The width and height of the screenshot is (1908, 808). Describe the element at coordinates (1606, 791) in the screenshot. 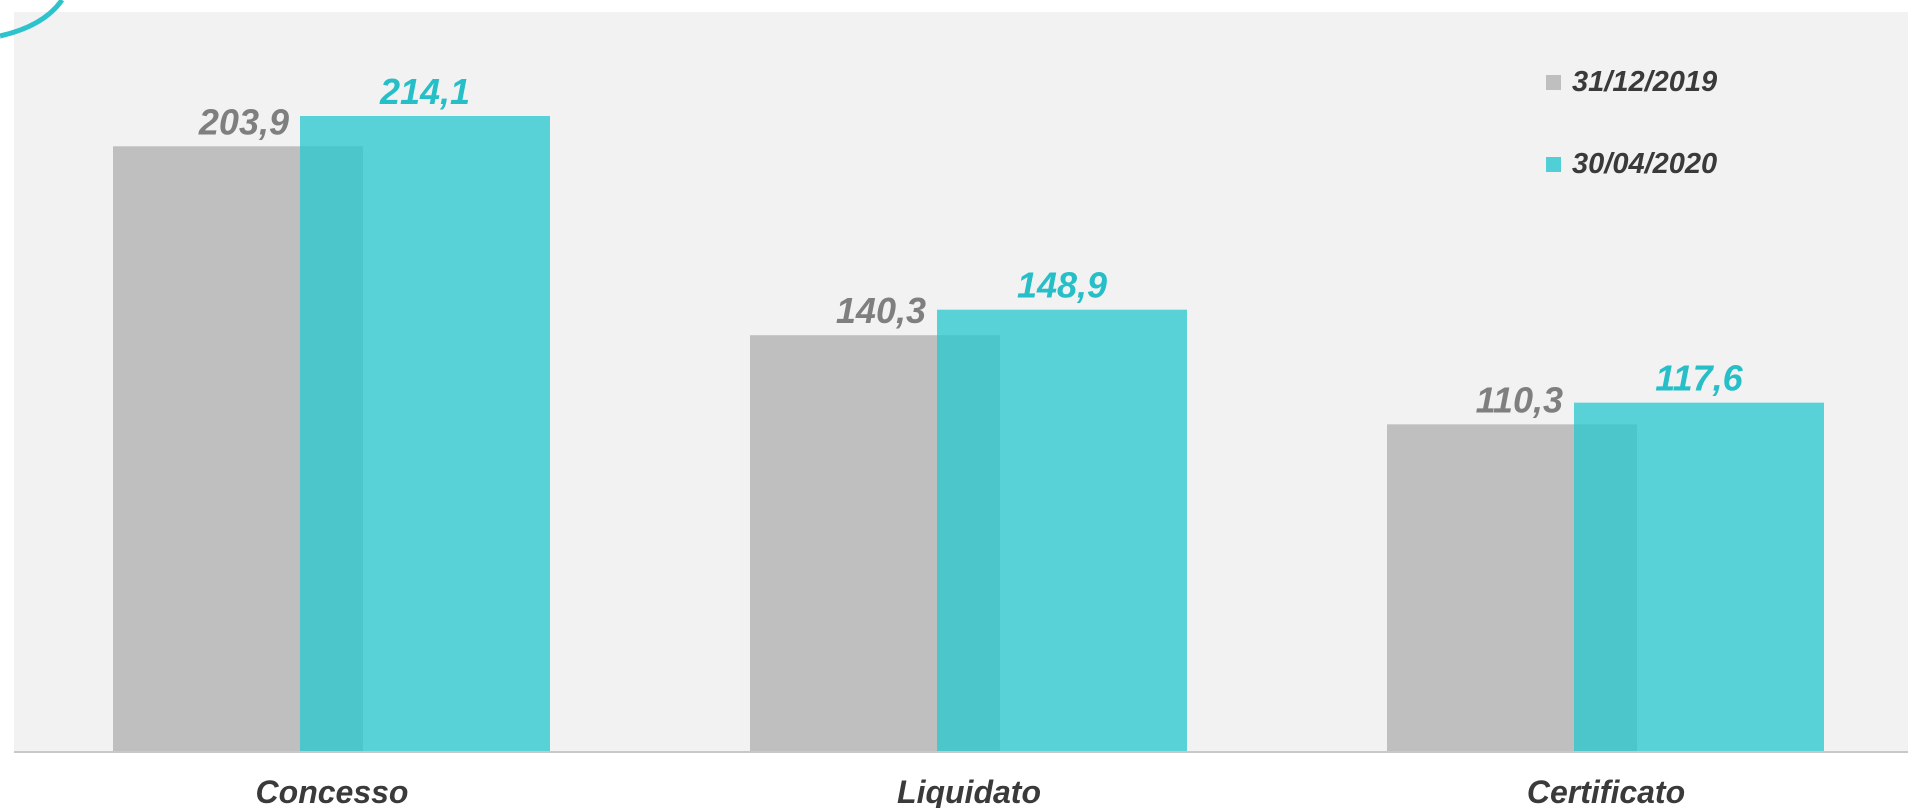

I see `category-label-certificato: Certificato` at that location.